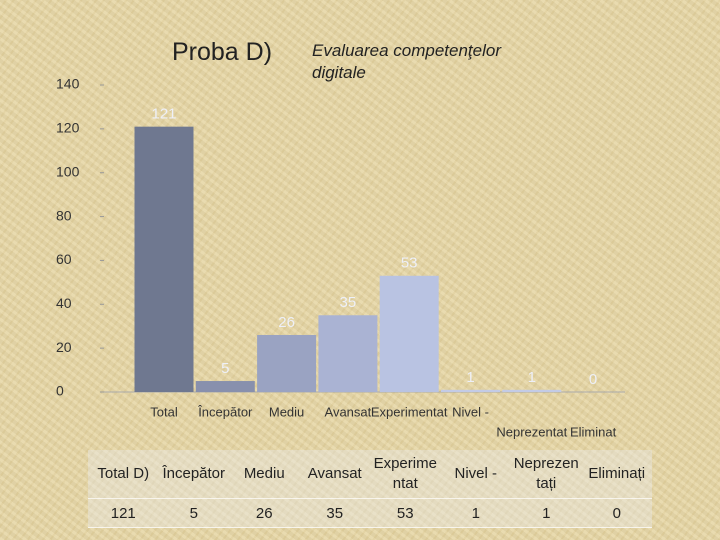  What do you see at coordinates (334, 474) in the screenshot?
I see `table-cell: Avansat` at bounding box center [334, 474].